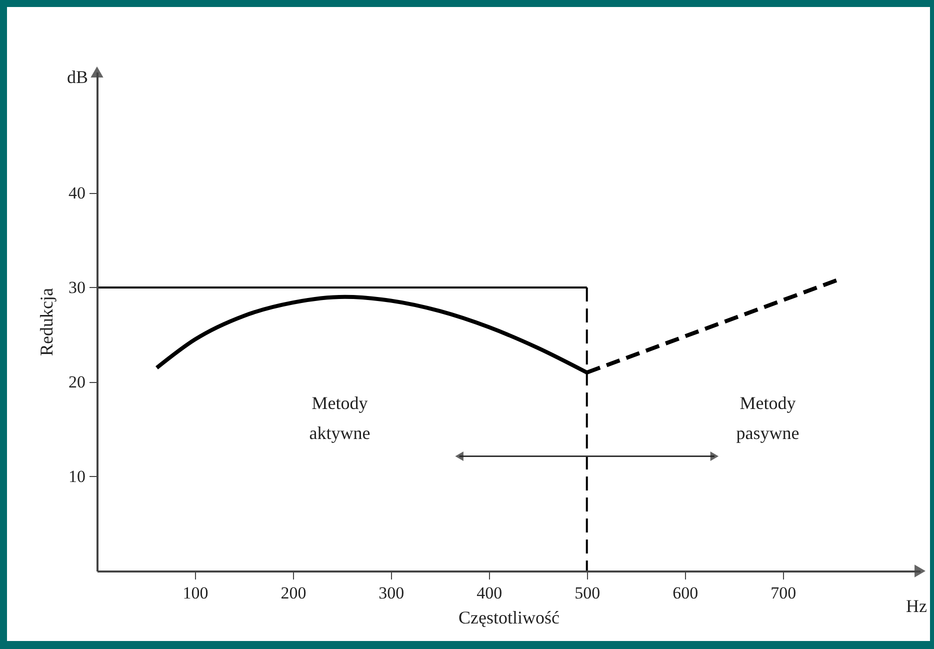  What do you see at coordinates (509, 618) in the screenshot?
I see `x-axis-title: Częstotliwość` at bounding box center [509, 618].